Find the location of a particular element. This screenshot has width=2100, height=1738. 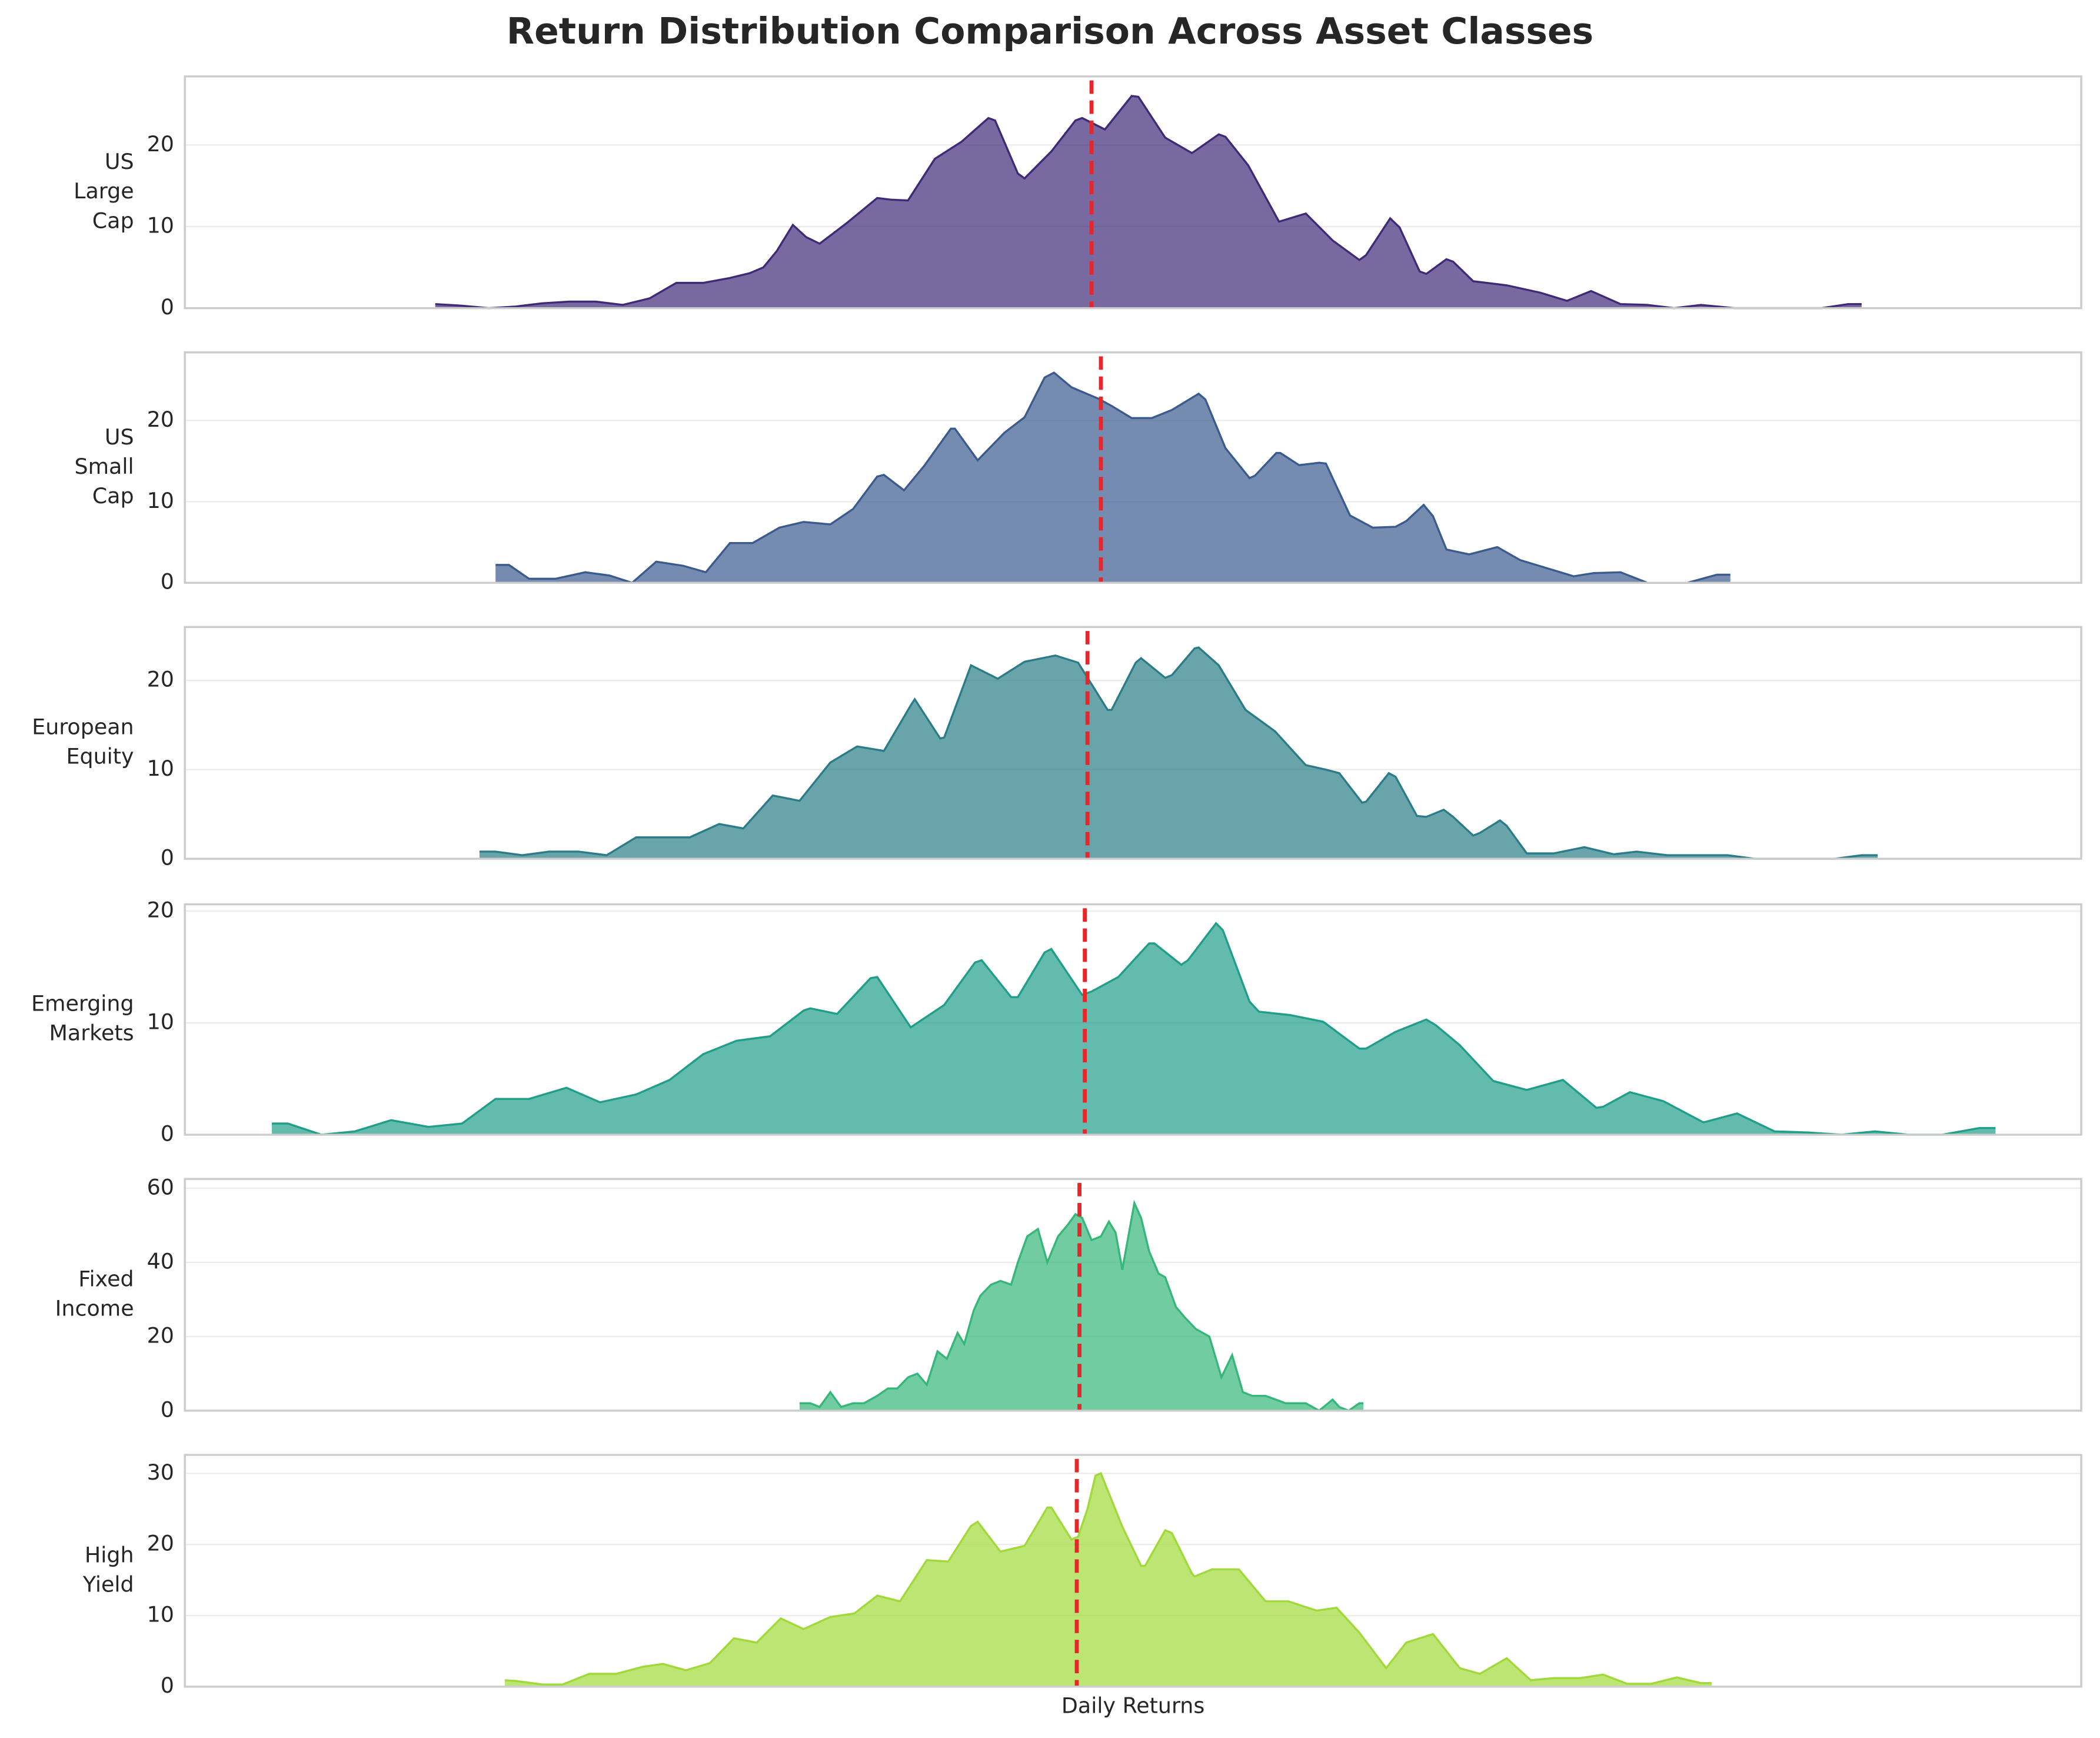

y-tick-label: 30 is located at coordinates (160, 1472).